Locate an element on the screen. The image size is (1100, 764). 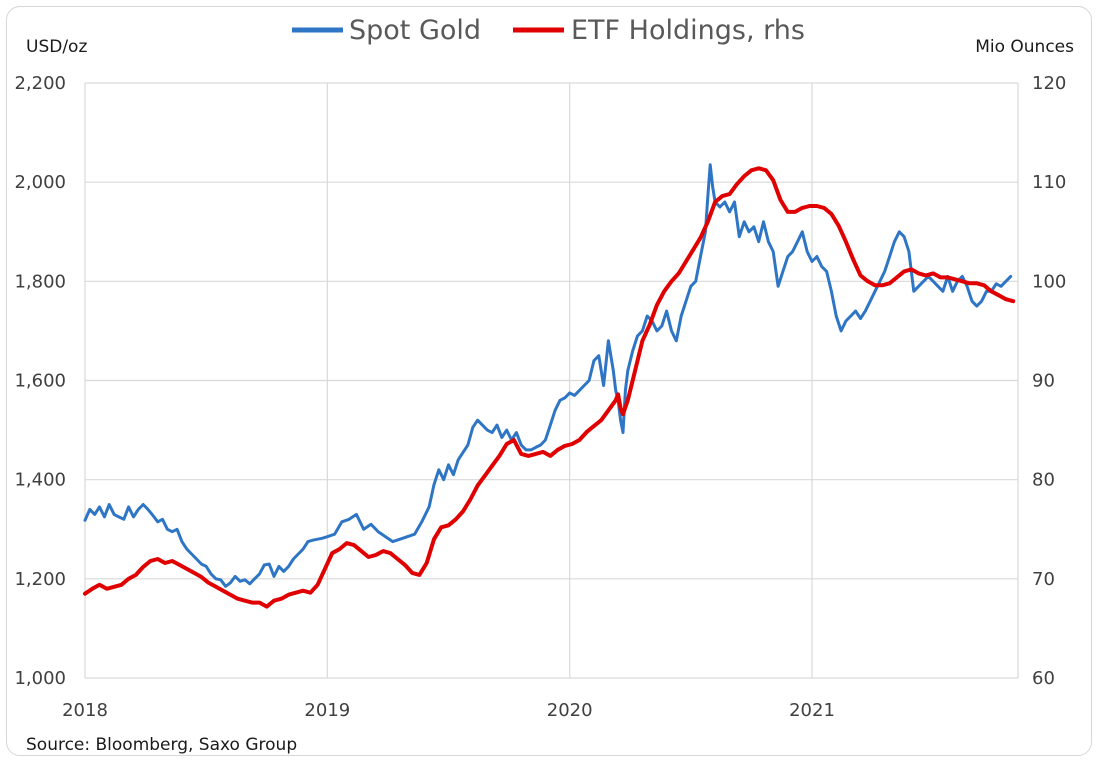
left-tick-label: 1,000 is located at coordinates (40, 678).